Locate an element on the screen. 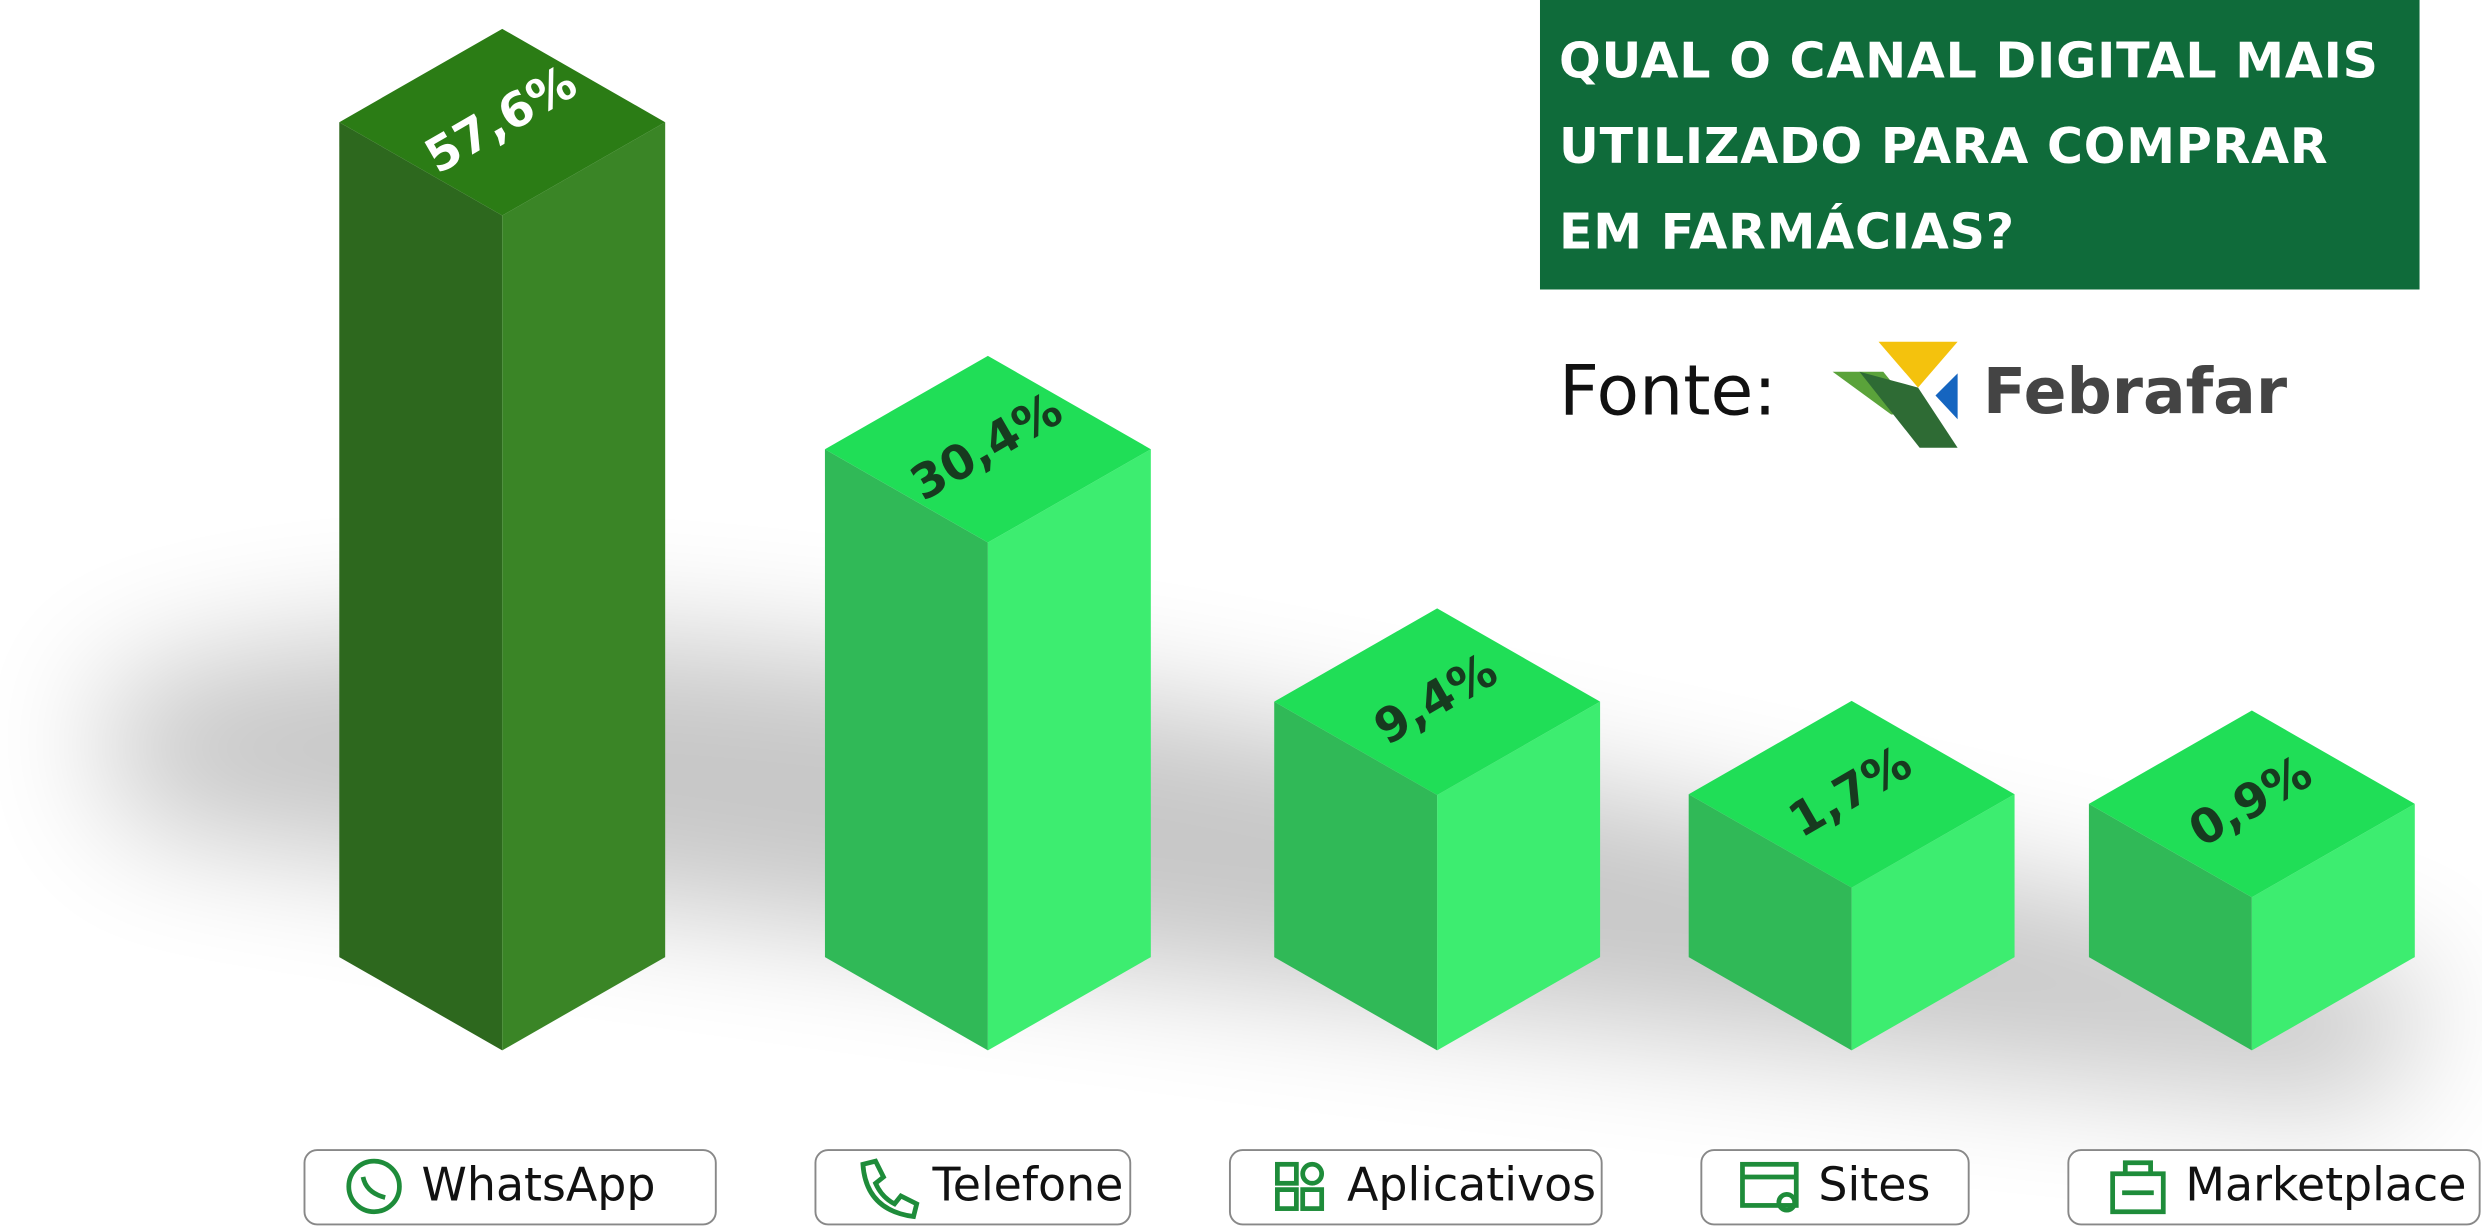 This screenshot has height=1226, width=2482. x-tick-label: Marketplace is located at coordinates (2325, 1185).